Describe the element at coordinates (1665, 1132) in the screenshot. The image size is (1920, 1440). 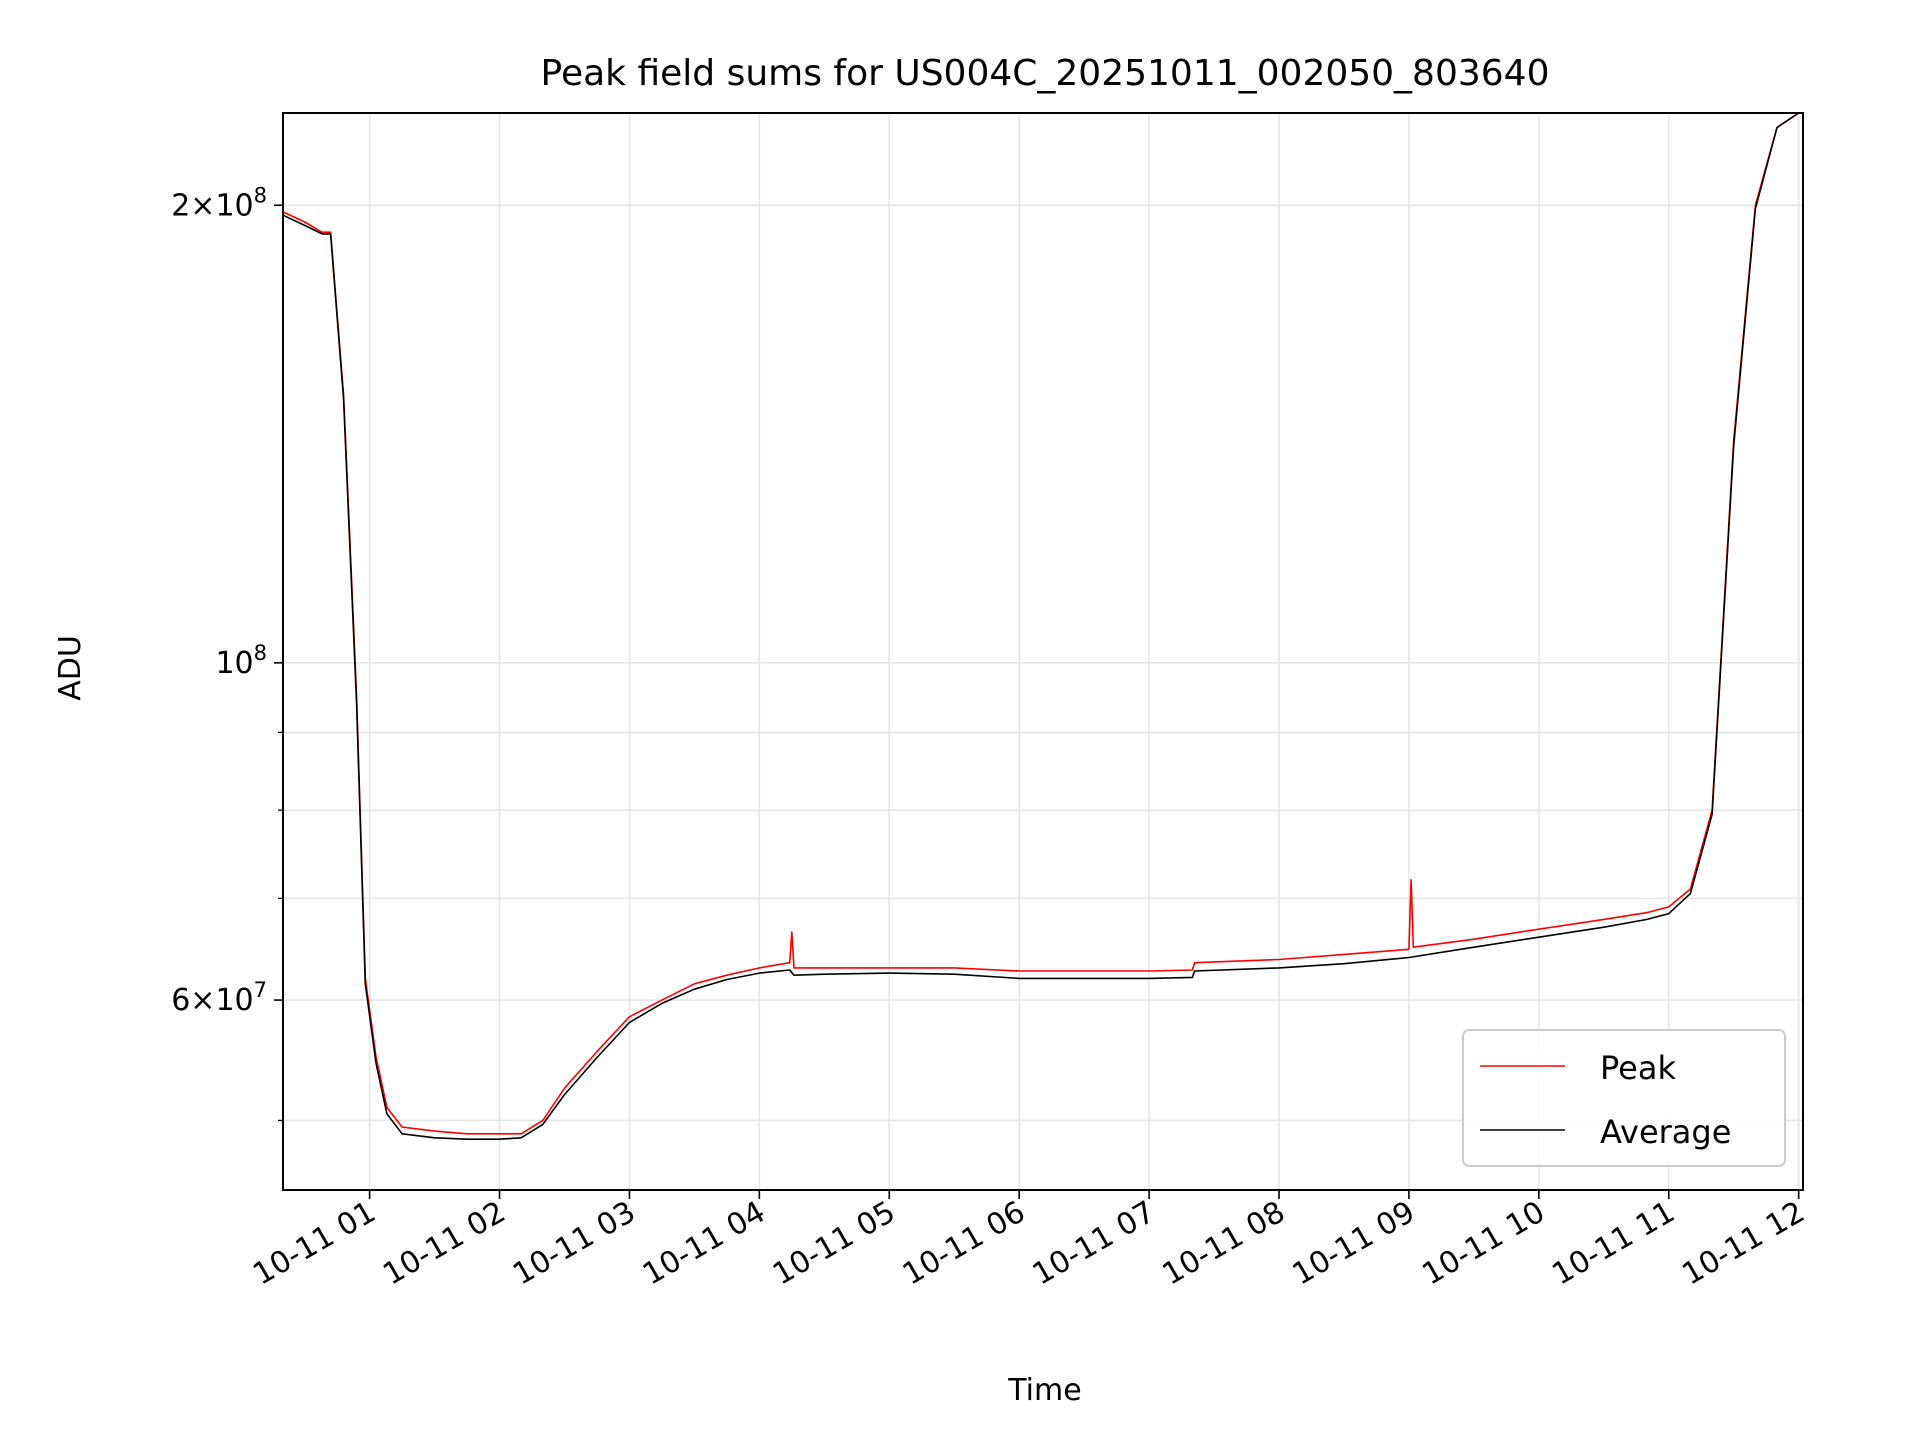
I see `legend-average-label: Average` at that location.